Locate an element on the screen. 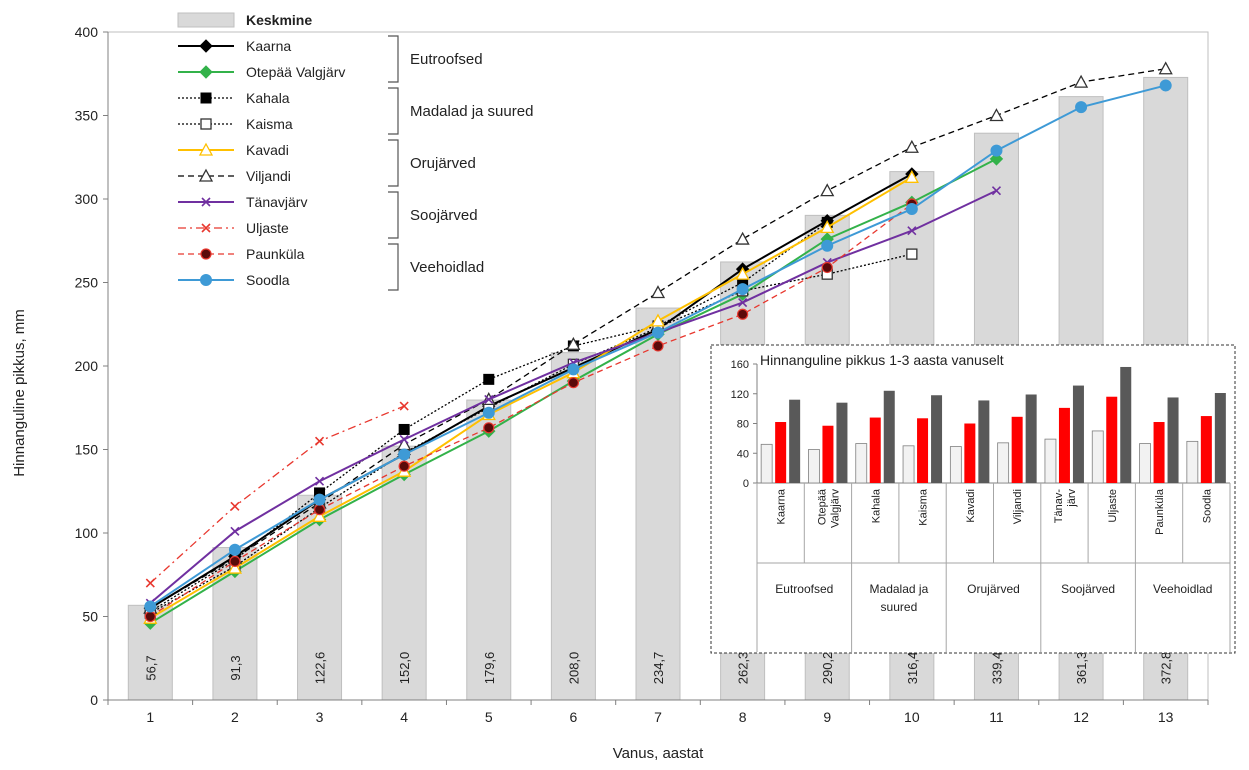 The height and width of the screenshot is (770, 1249). inset-category-label: Kavadi is located at coordinates (971, 506).